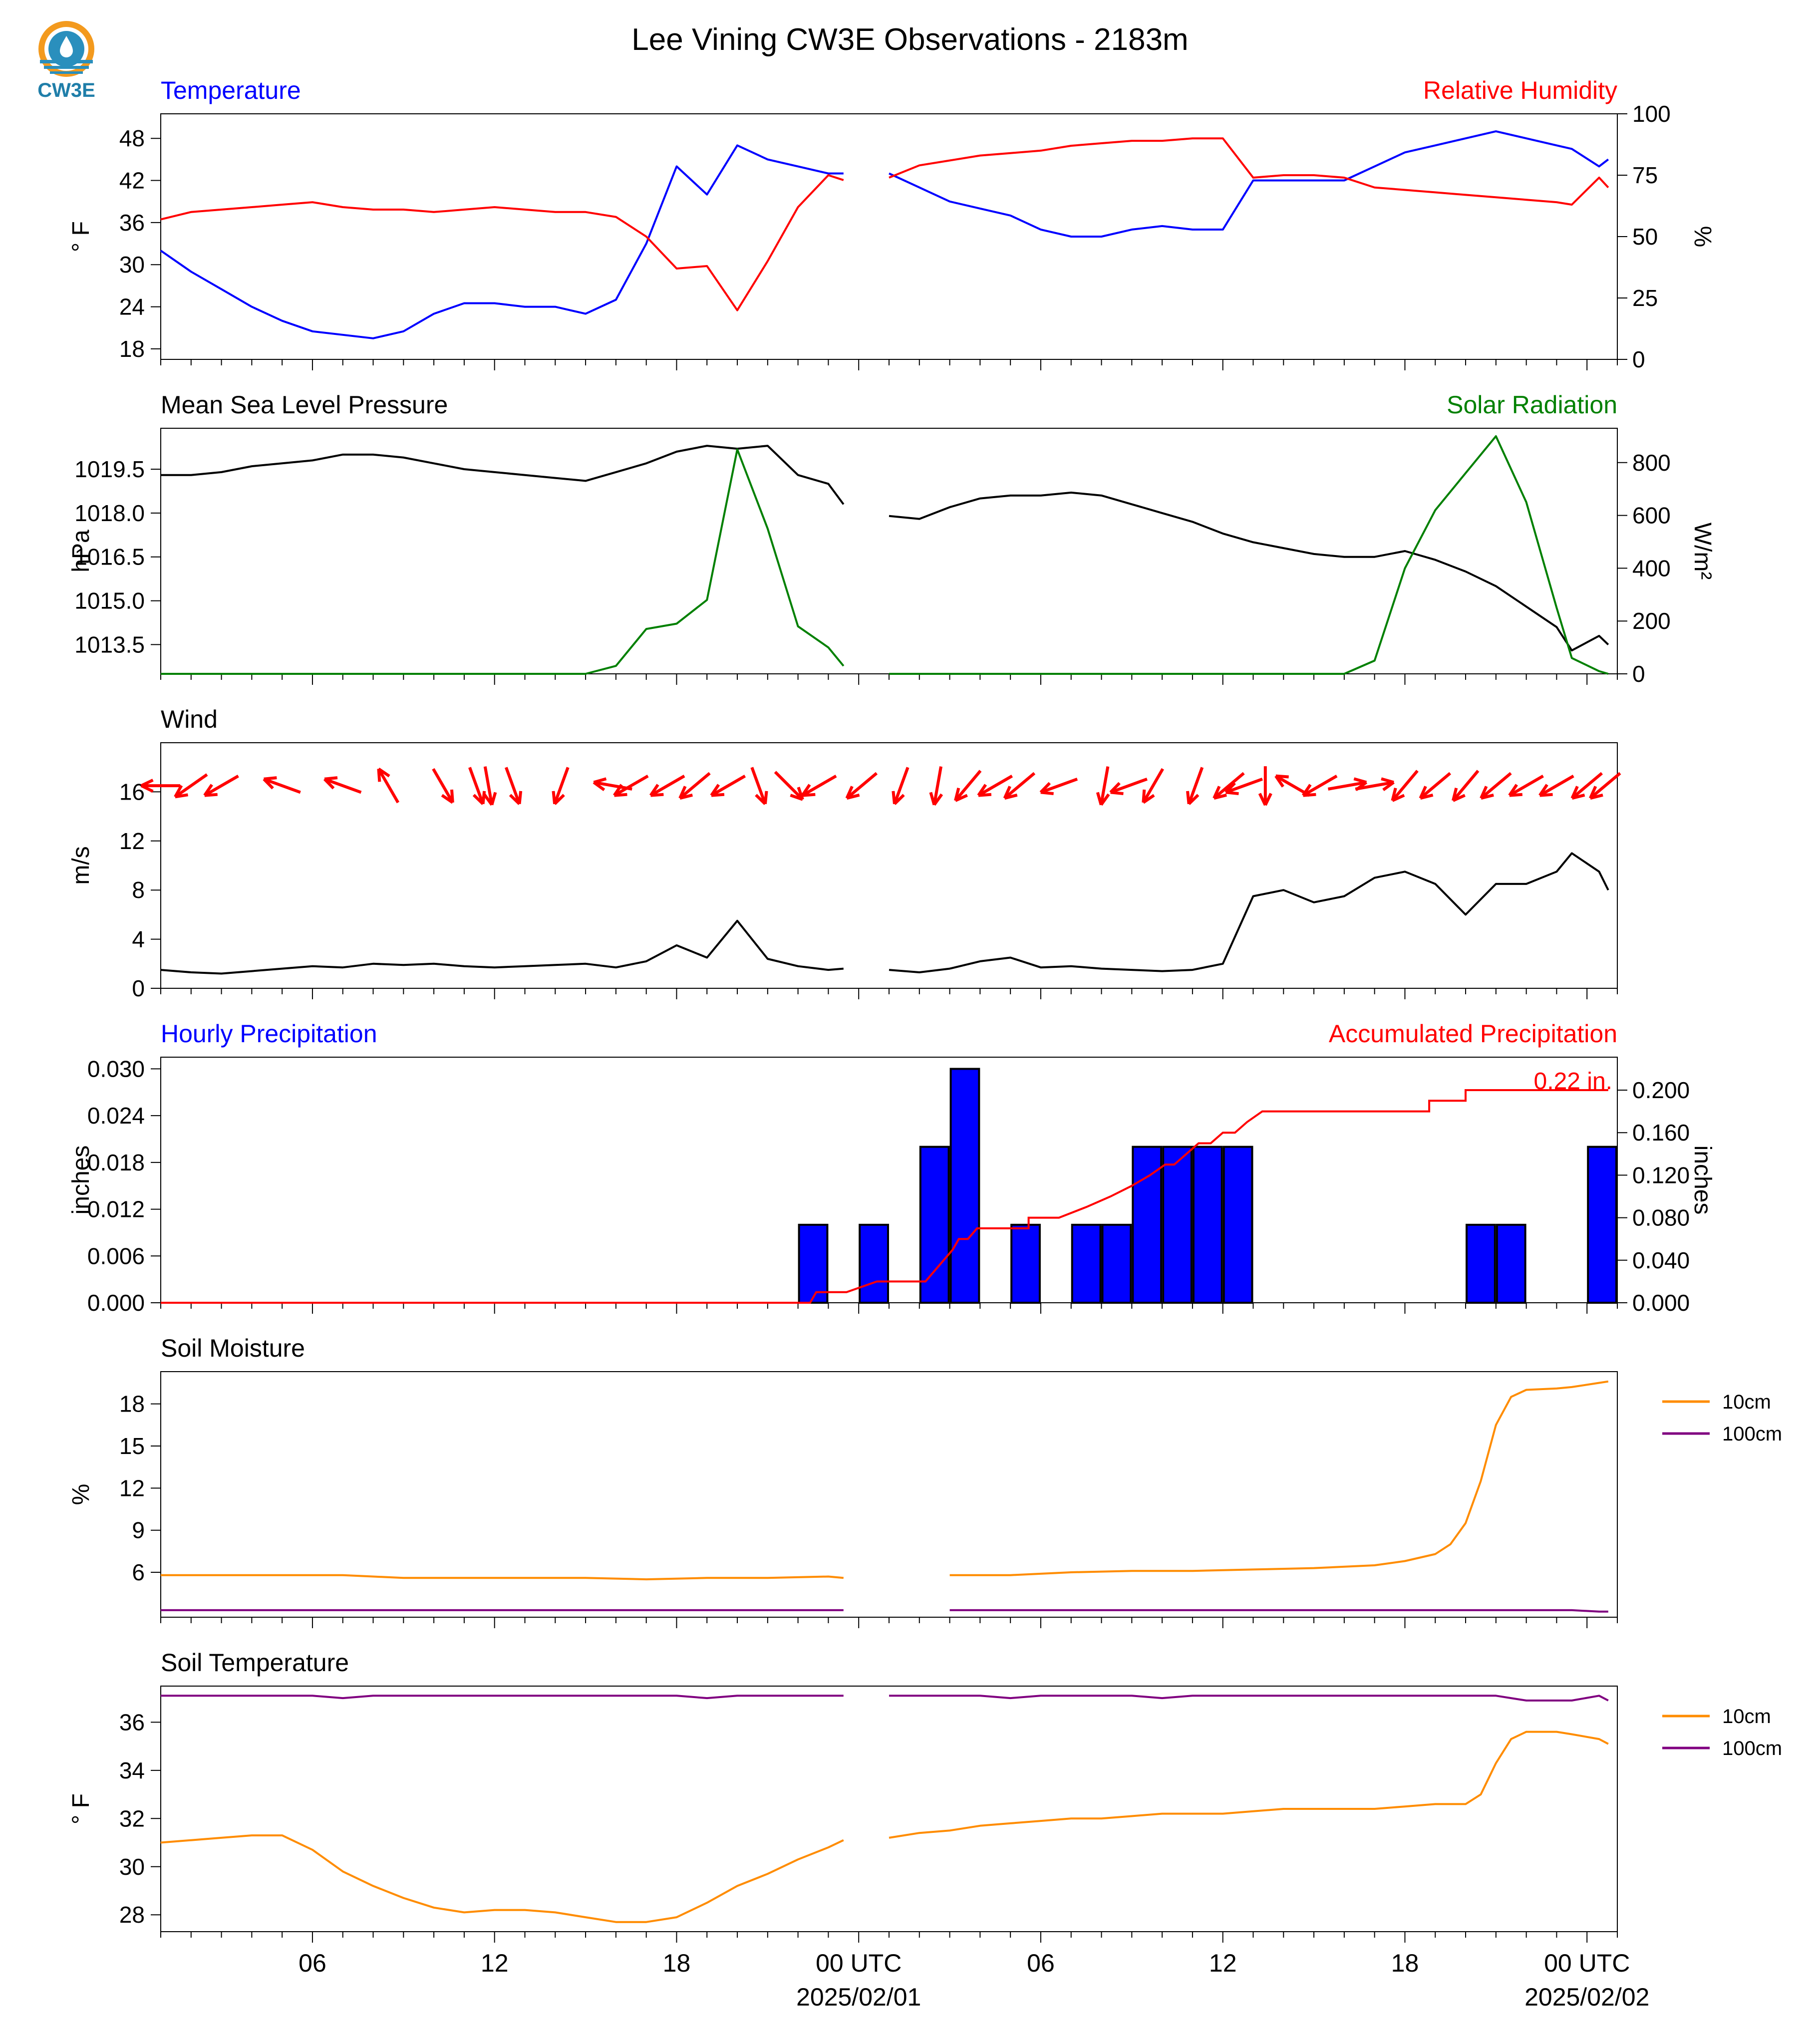  What do you see at coordinates (885, 548) in the screenshot?
I see `series-line-mean-sea-level-pressure` at bounding box center [885, 548].